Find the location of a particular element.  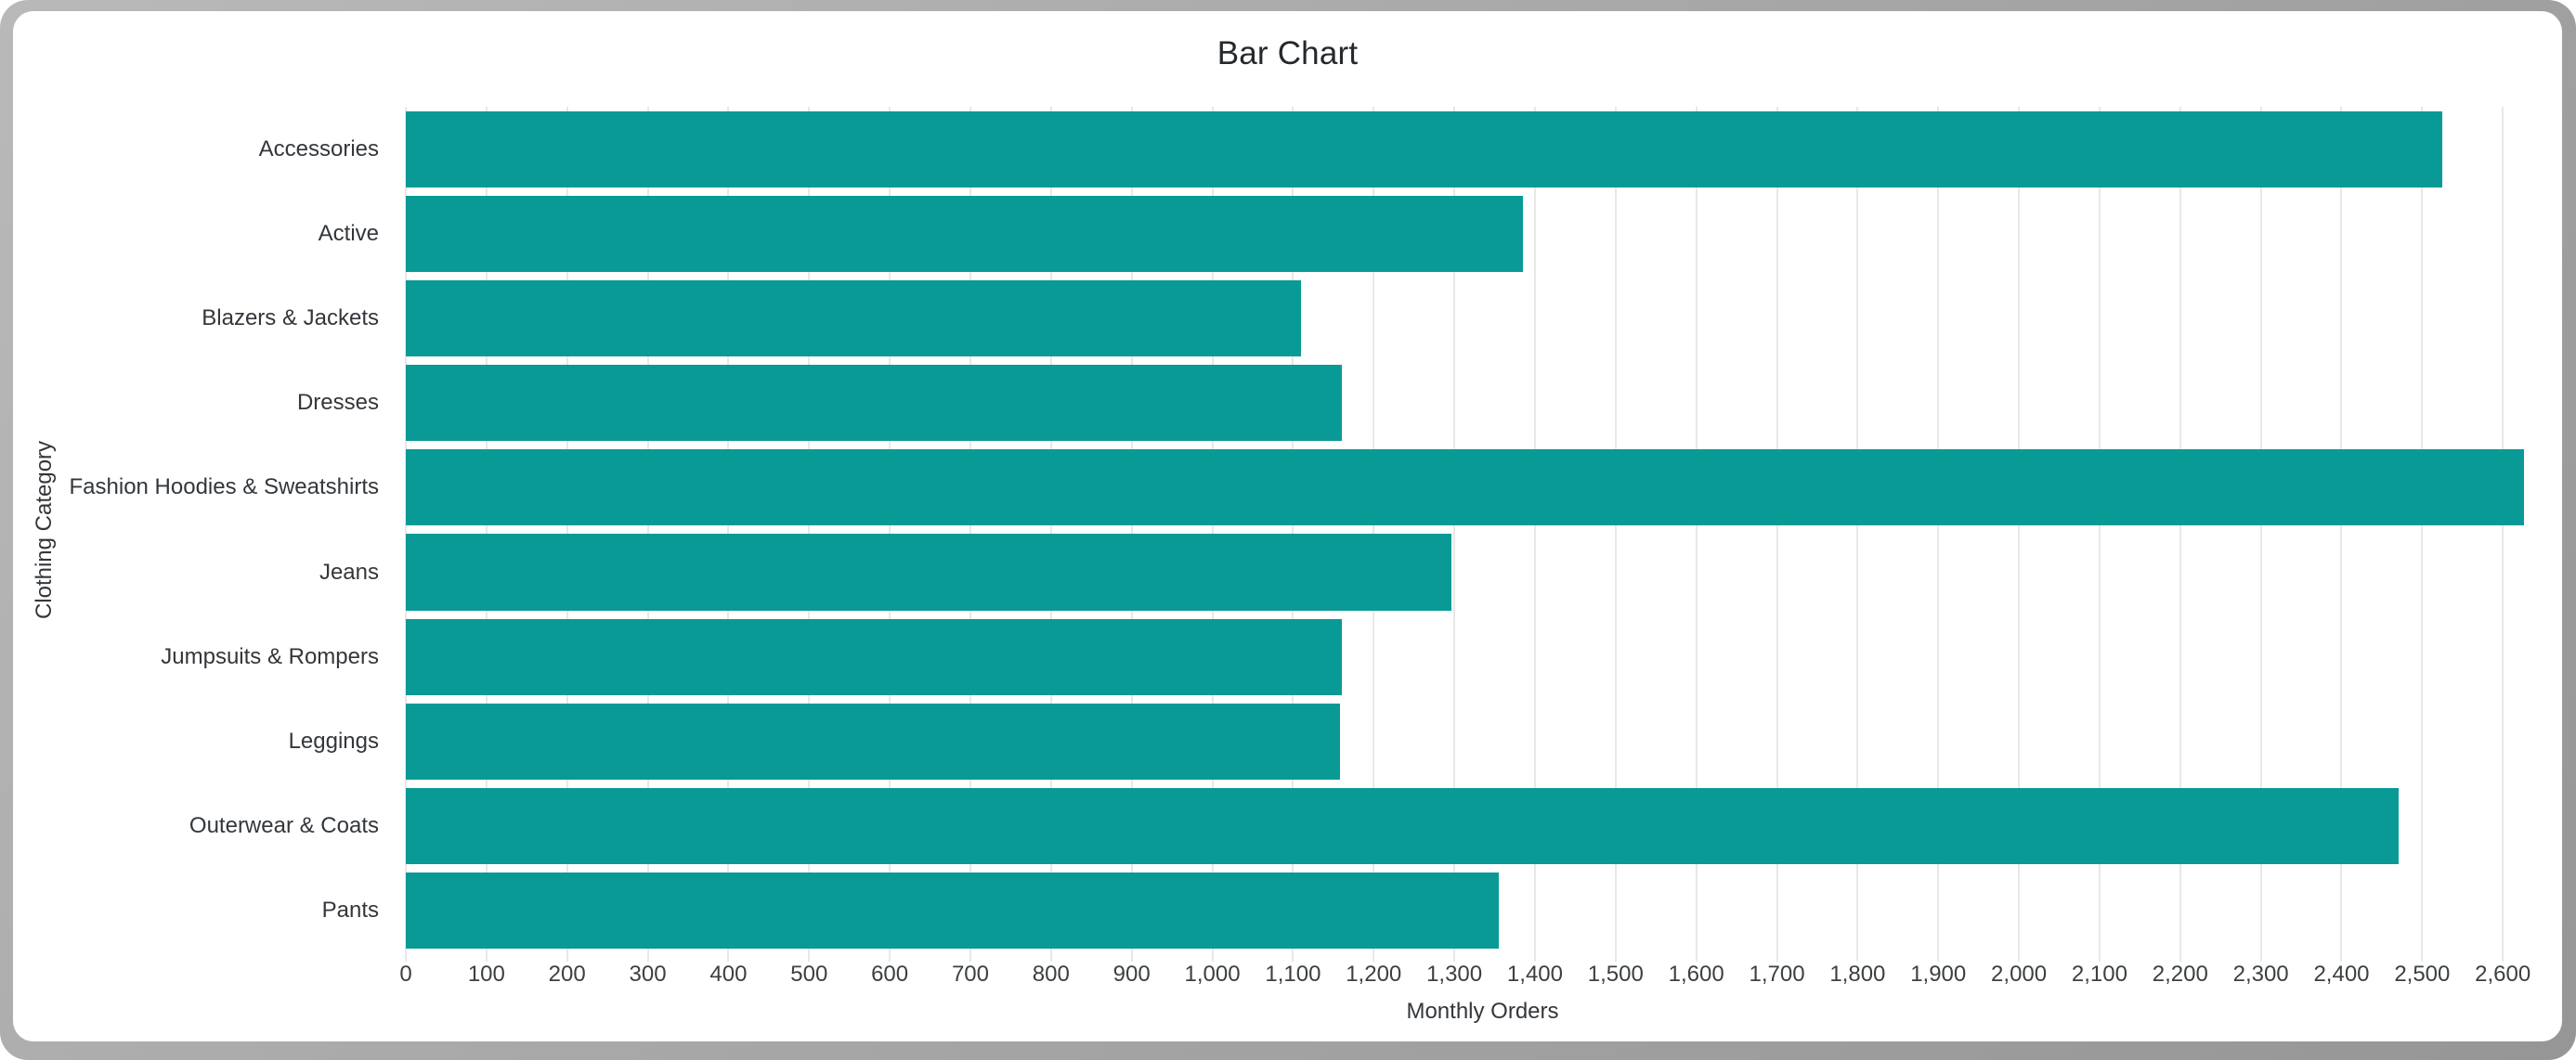

x-tick-label: 300 is located at coordinates (648, 974).